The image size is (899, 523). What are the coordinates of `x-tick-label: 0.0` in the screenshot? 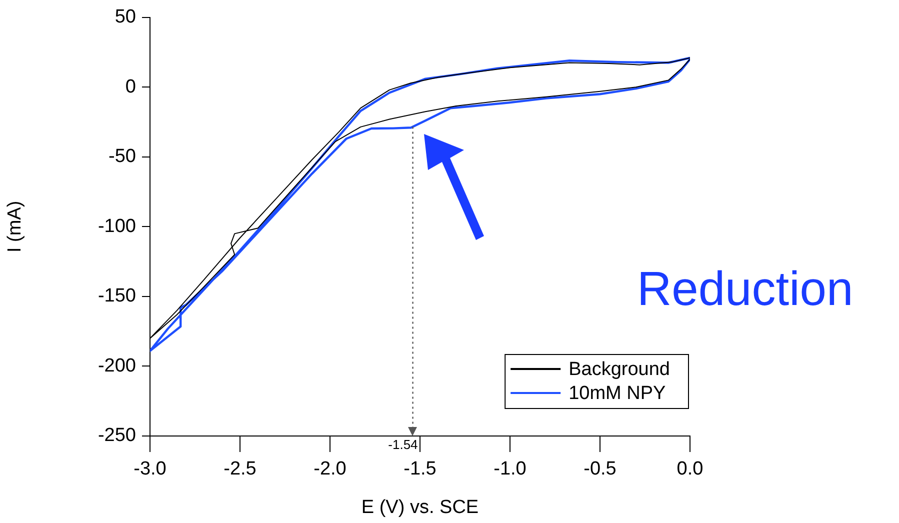 It's located at (690, 469).